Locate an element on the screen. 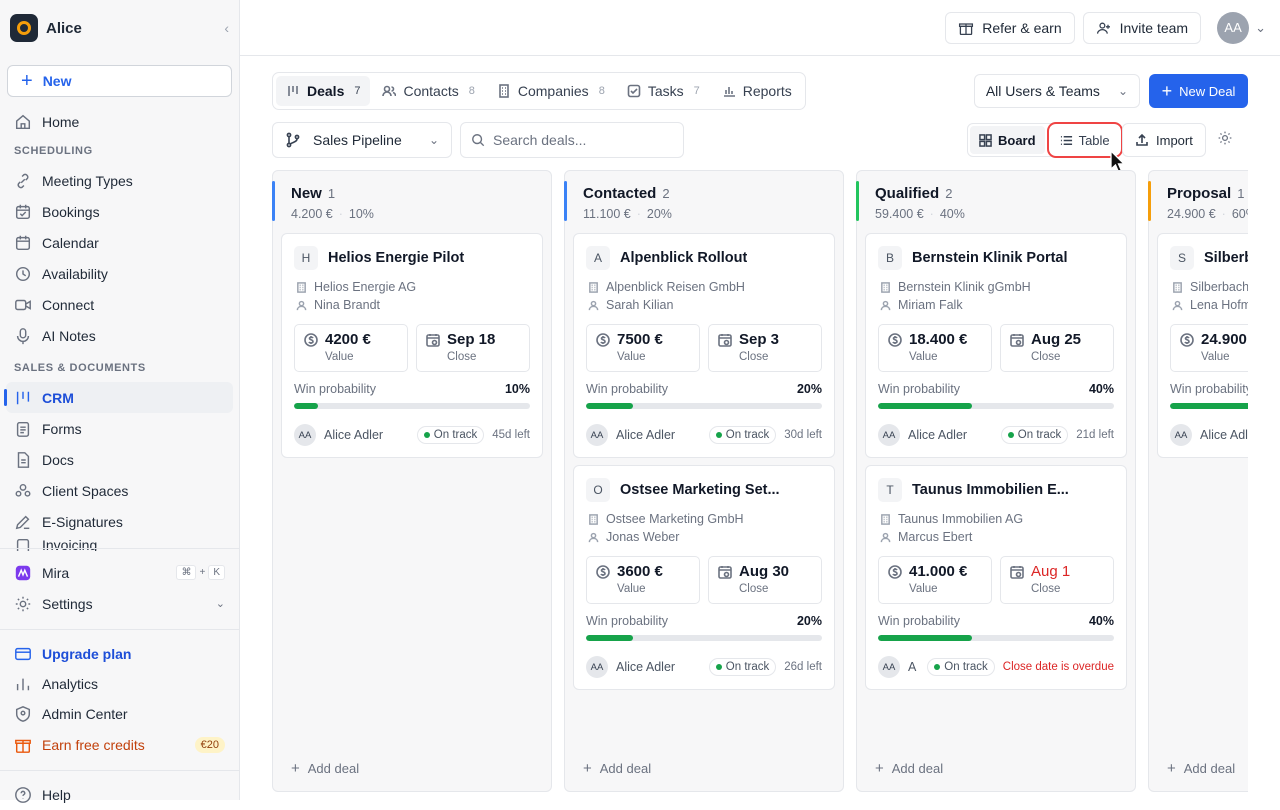  refer-earn-button: Refer & earn is located at coordinates (1009, 28).